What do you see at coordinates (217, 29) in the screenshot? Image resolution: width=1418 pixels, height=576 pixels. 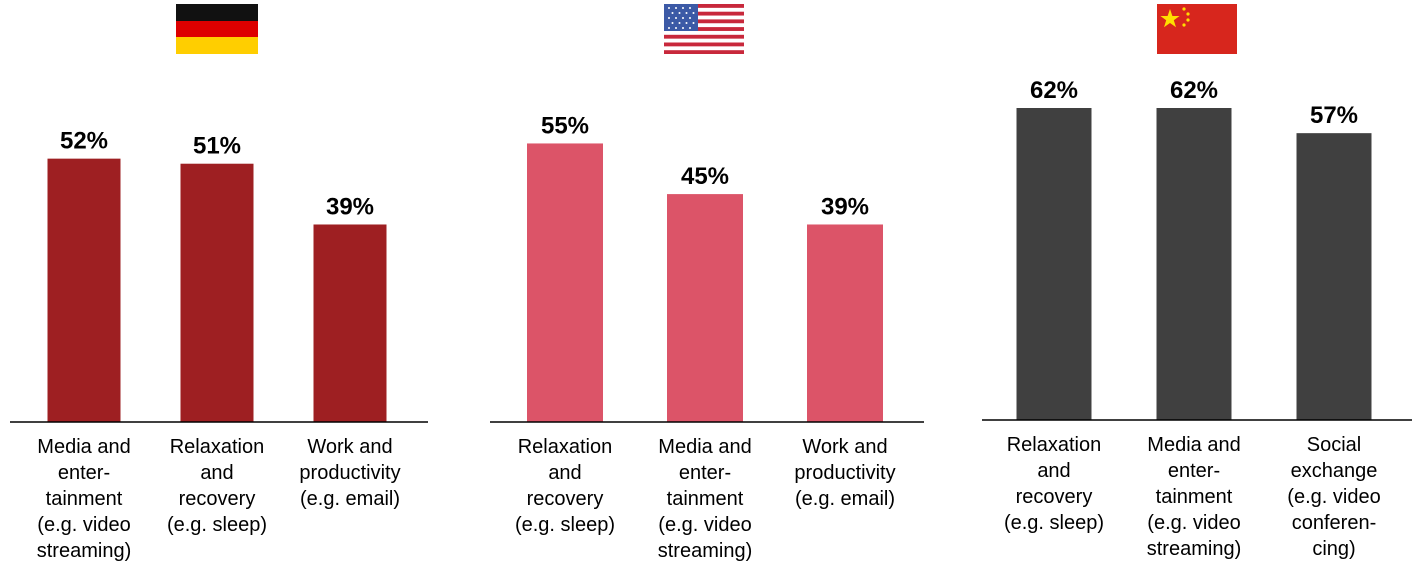 I see `germany-flag-icon` at bounding box center [217, 29].